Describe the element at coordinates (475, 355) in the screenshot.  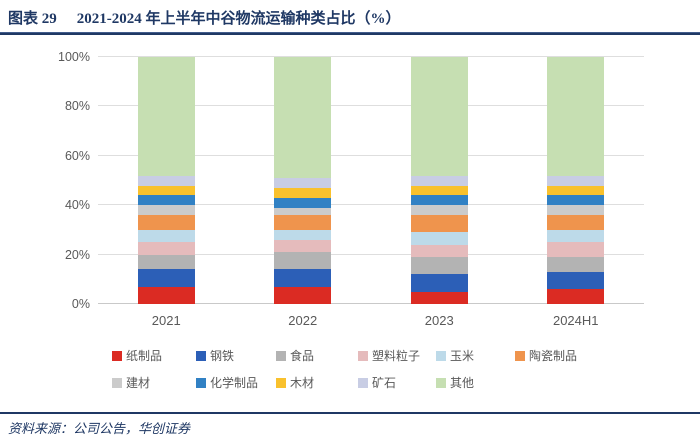
I see `legend-item-玉米: 玉米` at that location.